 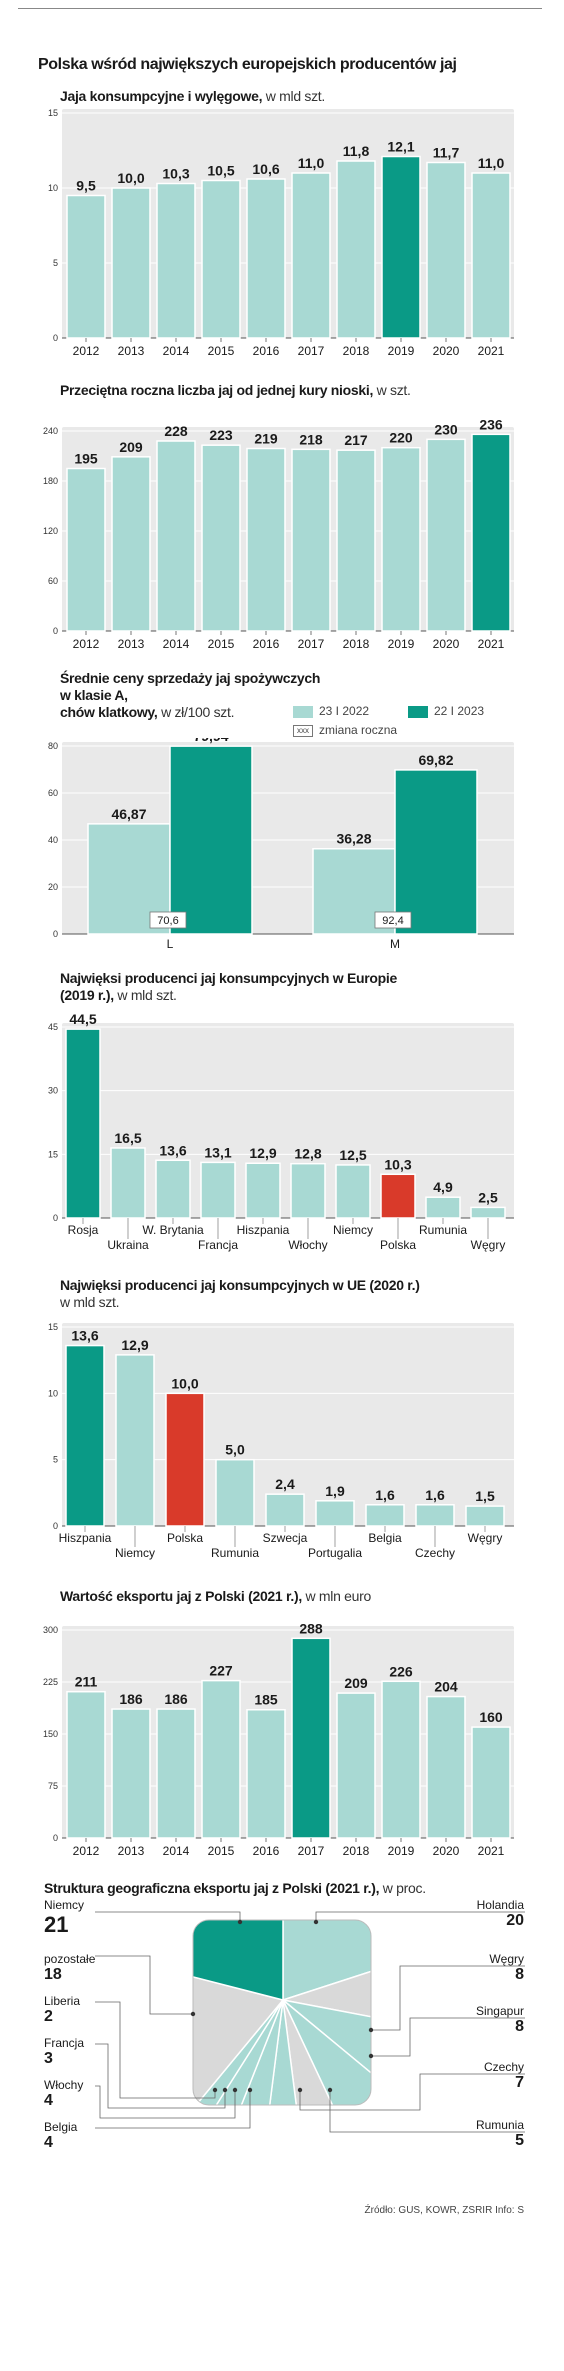 I want to click on change-box-M, so click(x=393, y=920).